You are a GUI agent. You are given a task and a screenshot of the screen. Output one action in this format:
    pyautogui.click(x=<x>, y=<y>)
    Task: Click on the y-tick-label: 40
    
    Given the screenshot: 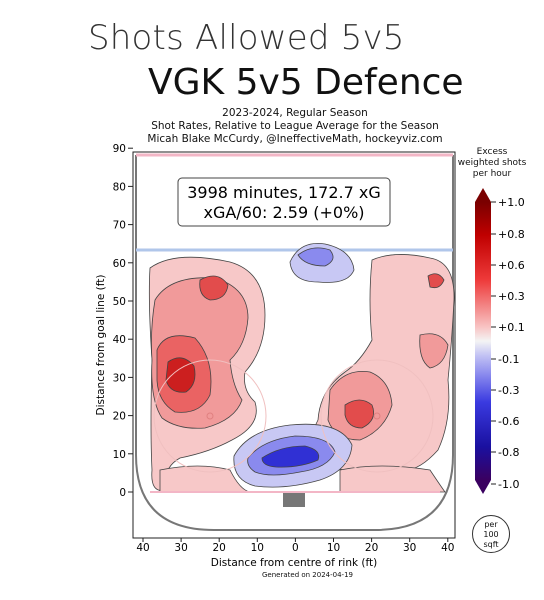 What is the action you would take?
    pyautogui.click(x=119, y=340)
    